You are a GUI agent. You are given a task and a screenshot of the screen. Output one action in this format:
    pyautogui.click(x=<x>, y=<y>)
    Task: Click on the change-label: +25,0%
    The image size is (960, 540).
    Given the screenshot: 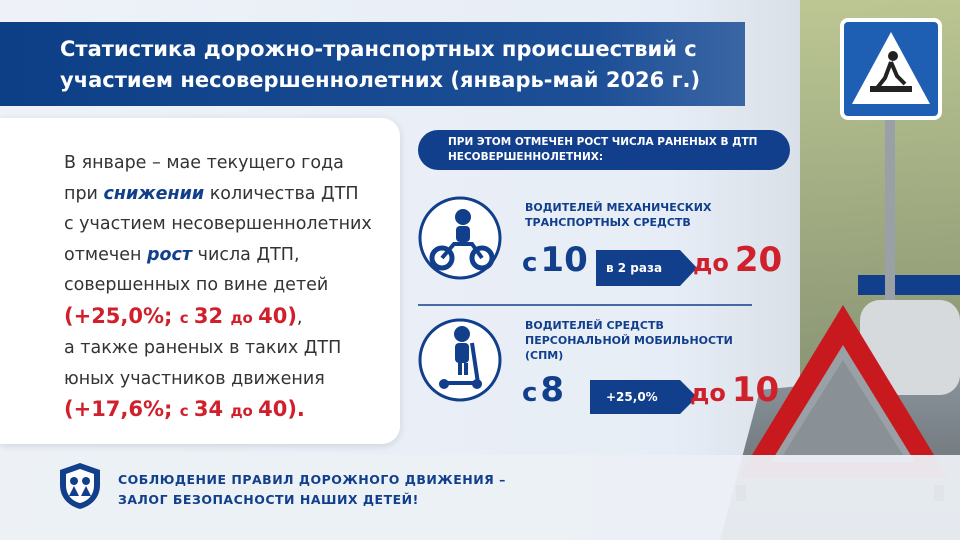 What is the action you would take?
    pyautogui.click(x=632, y=397)
    